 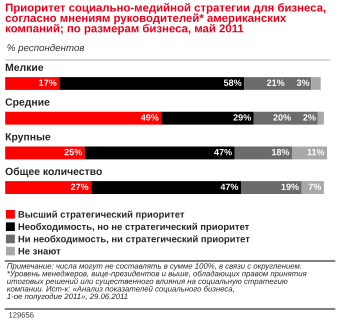 I want to click on data-label: 29%, so click(x=242, y=117).